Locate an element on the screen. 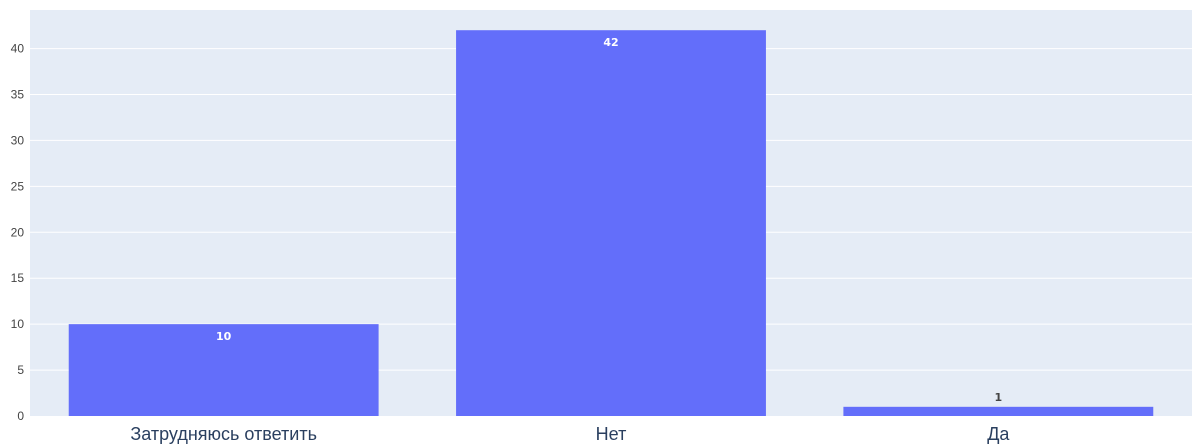 The height and width of the screenshot is (445, 1192). y-tick-label: 15 is located at coordinates (18, 278).